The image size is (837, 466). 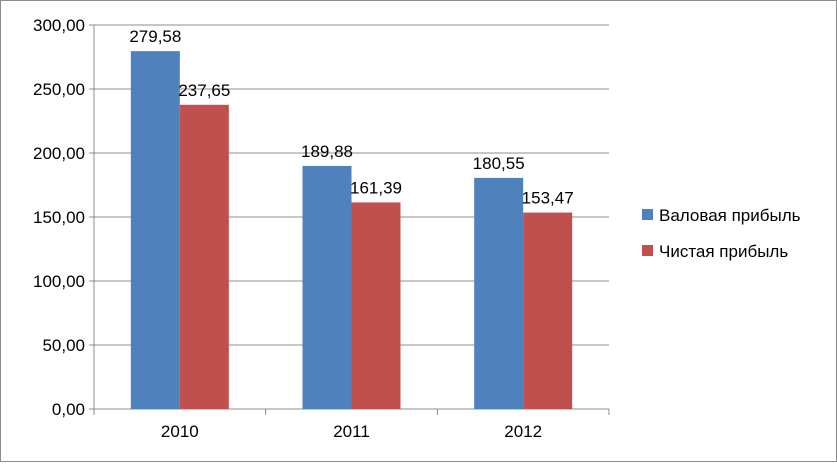 I want to click on legend-label: Валовая прибыль, so click(x=730, y=215).